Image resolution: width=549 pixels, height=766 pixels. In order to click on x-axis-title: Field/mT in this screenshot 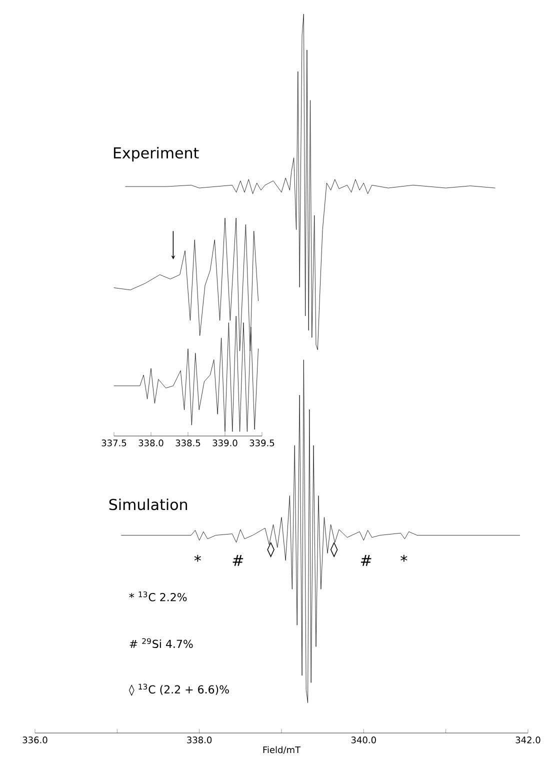, I will do `click(282, 750)`.